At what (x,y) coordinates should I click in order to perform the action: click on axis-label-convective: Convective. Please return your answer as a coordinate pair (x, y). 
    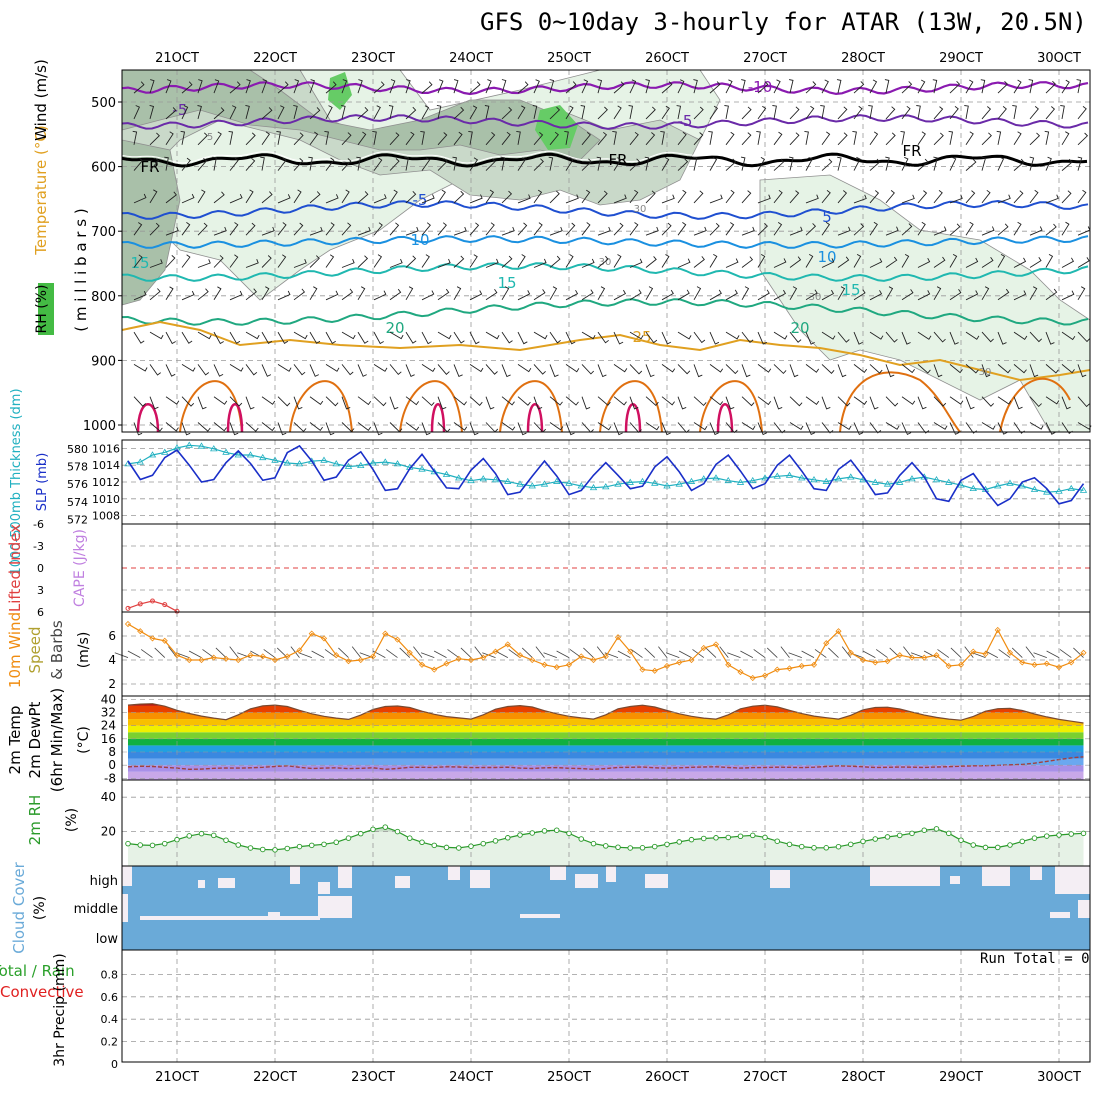
    Looking at the image, I should click on (42, 992).